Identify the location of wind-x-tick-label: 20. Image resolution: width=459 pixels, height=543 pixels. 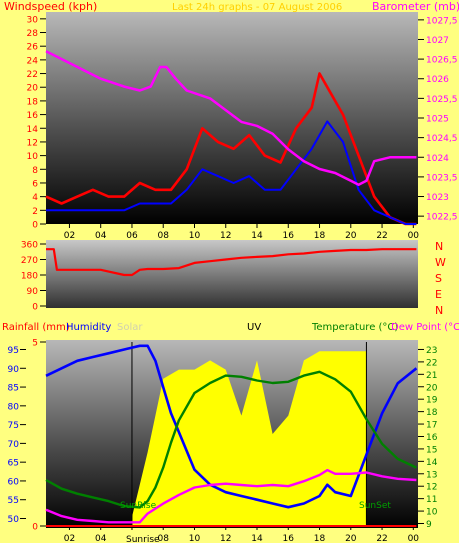
(351, 236).